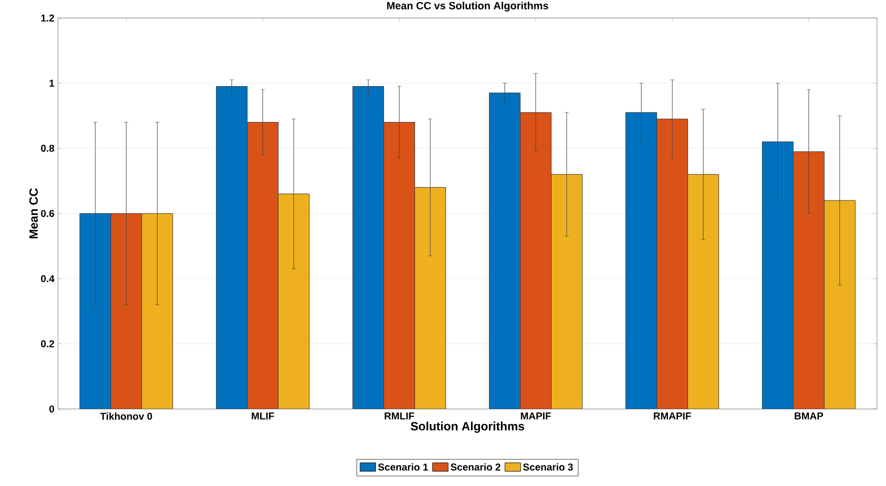 Image resolution: width=886 pixels, height=486 pixels. I want to click on x-tick-label: RMAPIF, so click(672, 416).